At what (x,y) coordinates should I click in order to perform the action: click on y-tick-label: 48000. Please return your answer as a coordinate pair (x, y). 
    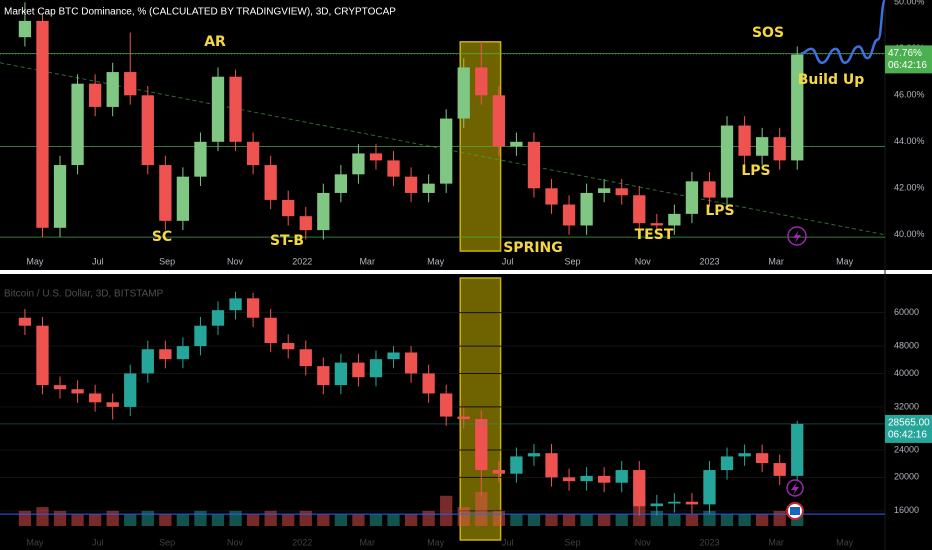
    Looking at the image, I should click on (906, 345).